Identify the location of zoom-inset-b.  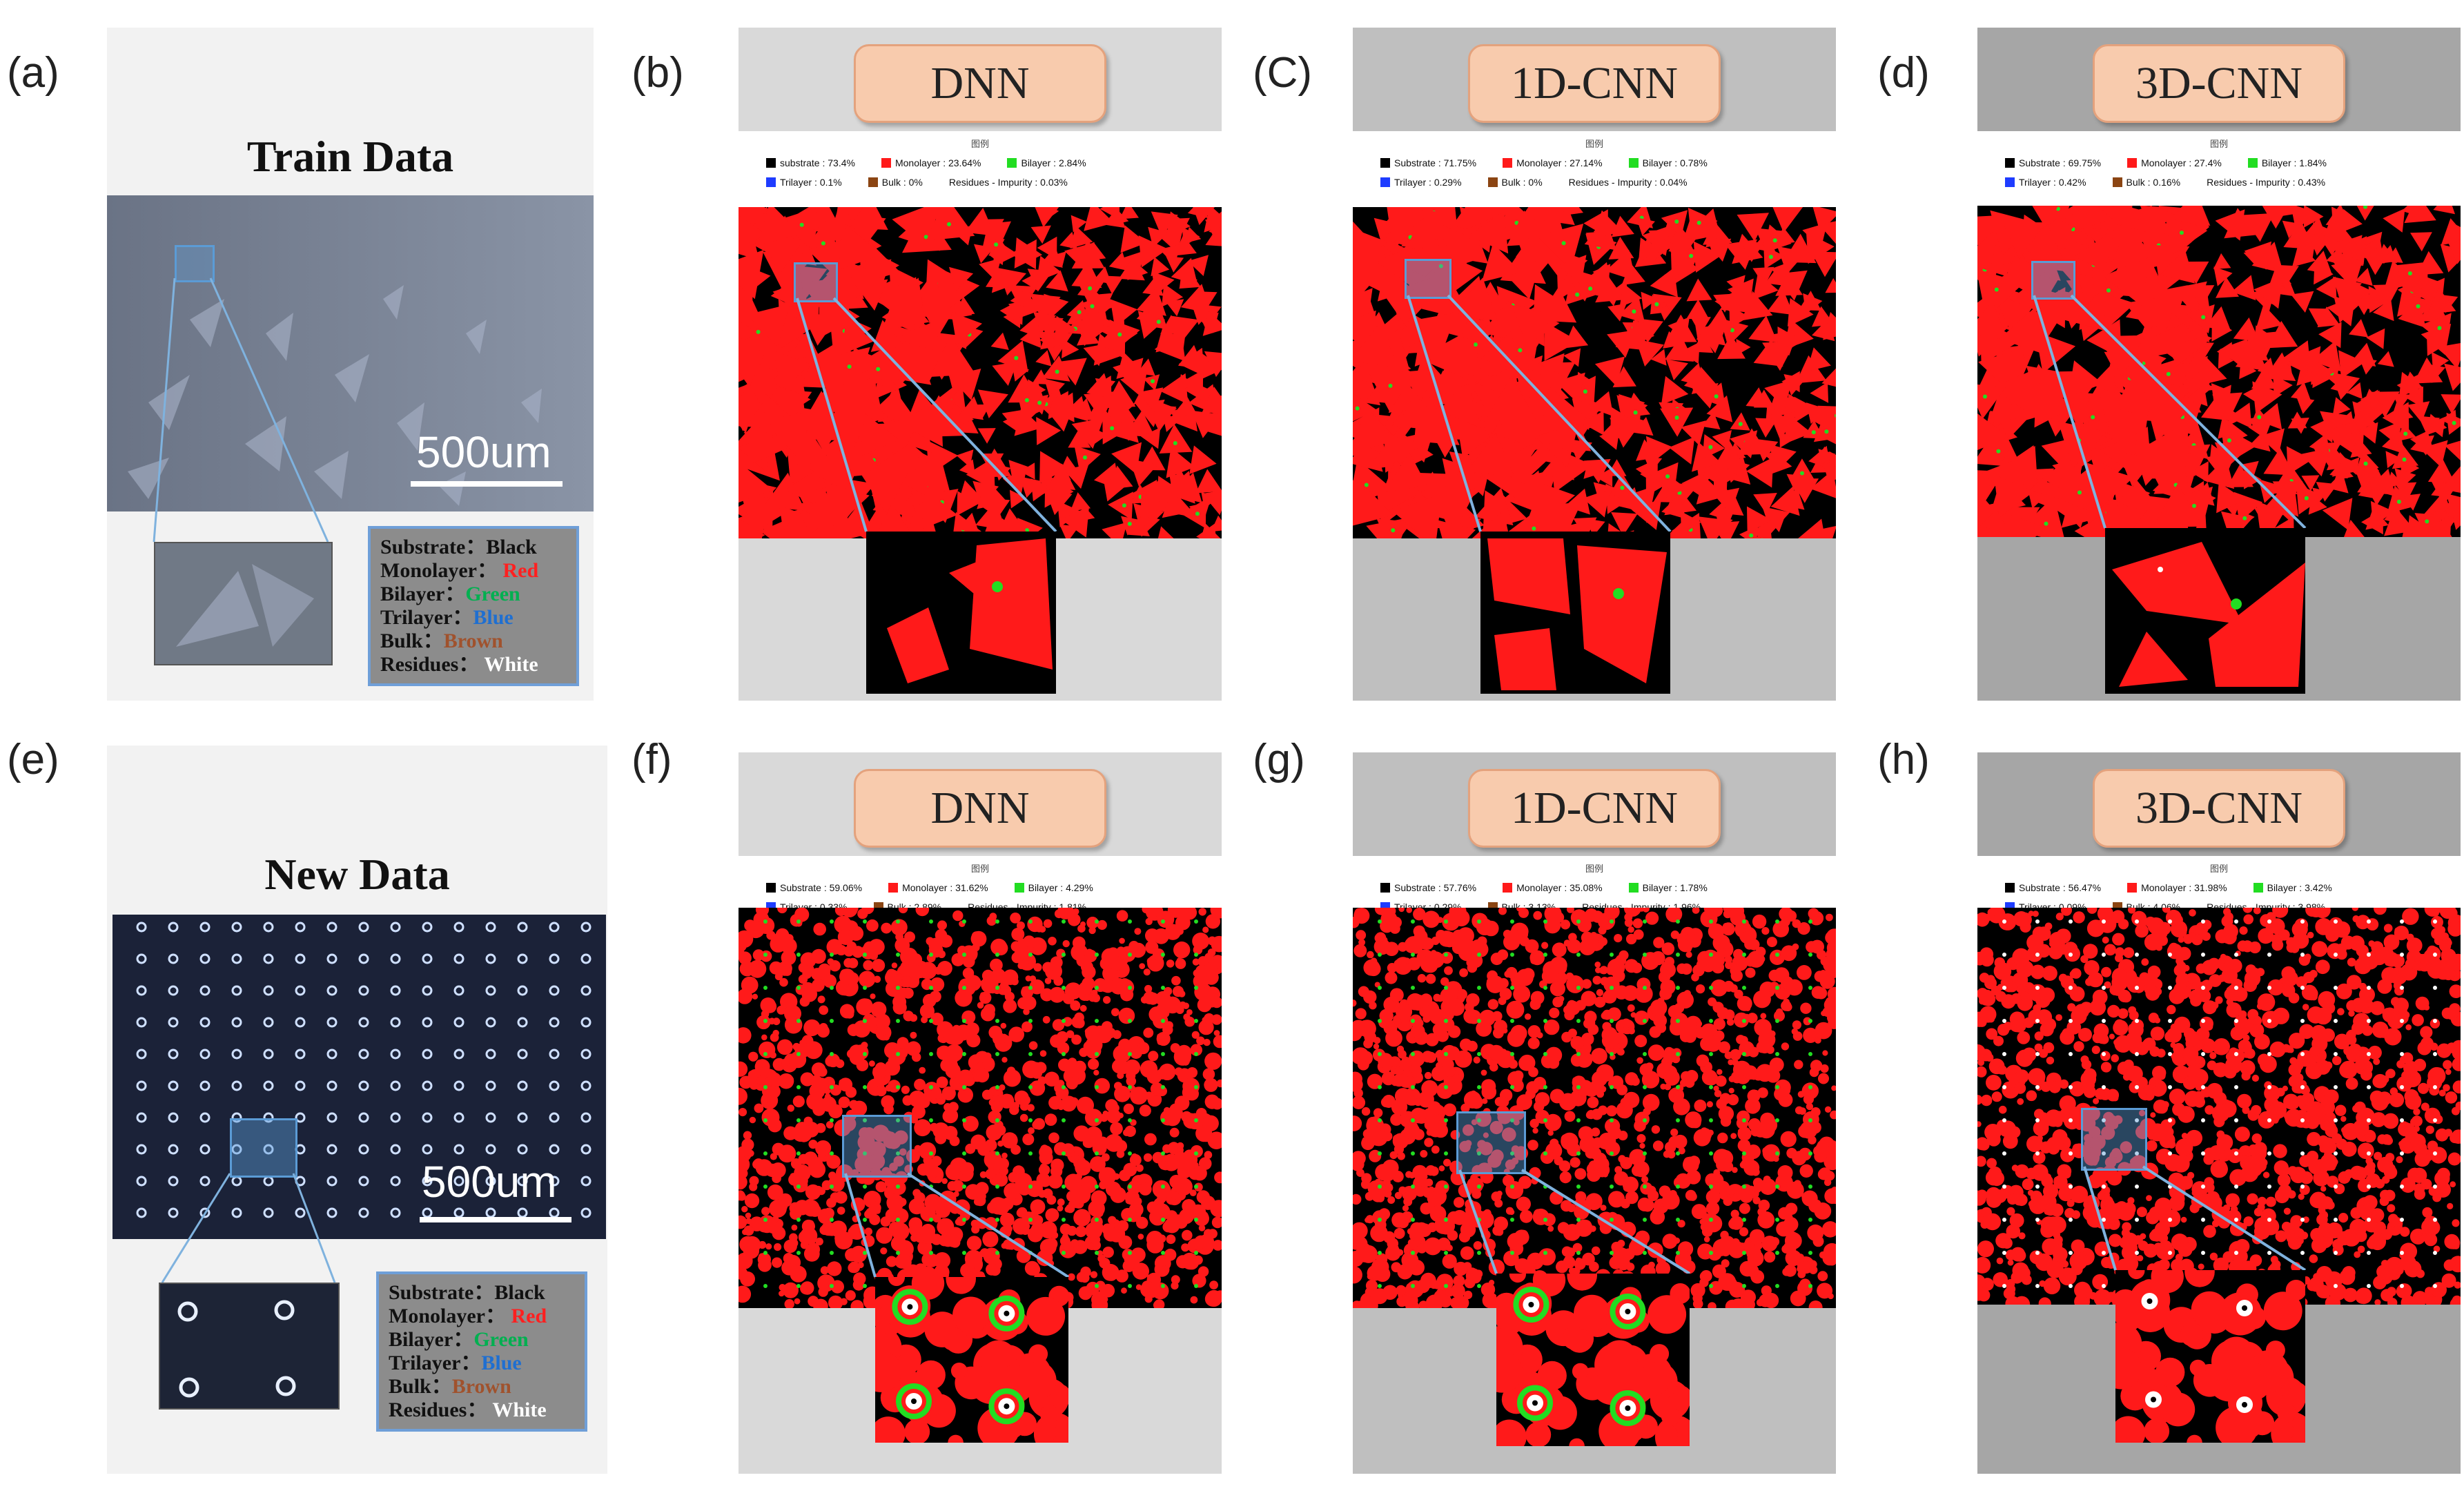
(961, 613).